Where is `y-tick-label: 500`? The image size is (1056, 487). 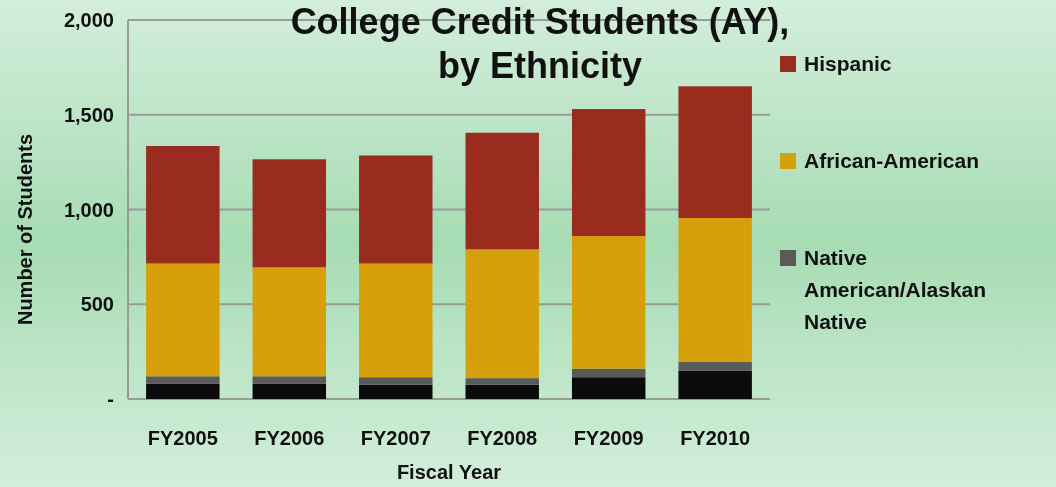
y-tick-label: 500 is located at coordinates (97, 304).